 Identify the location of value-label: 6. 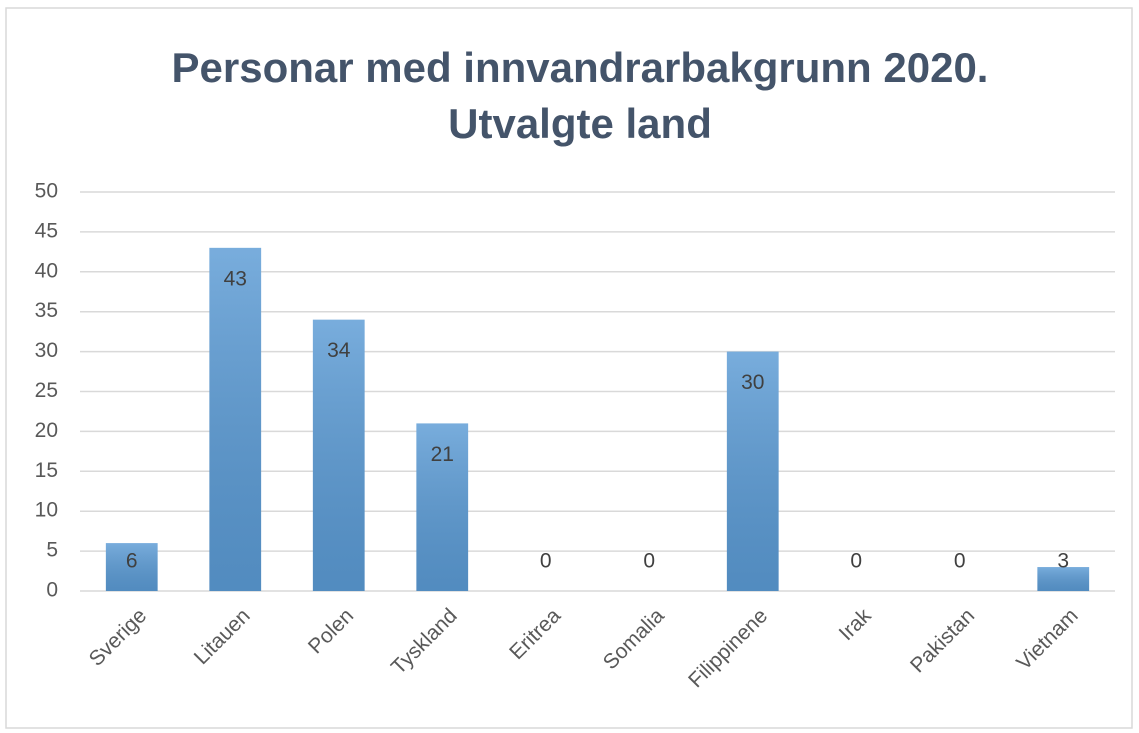
(132, 561).